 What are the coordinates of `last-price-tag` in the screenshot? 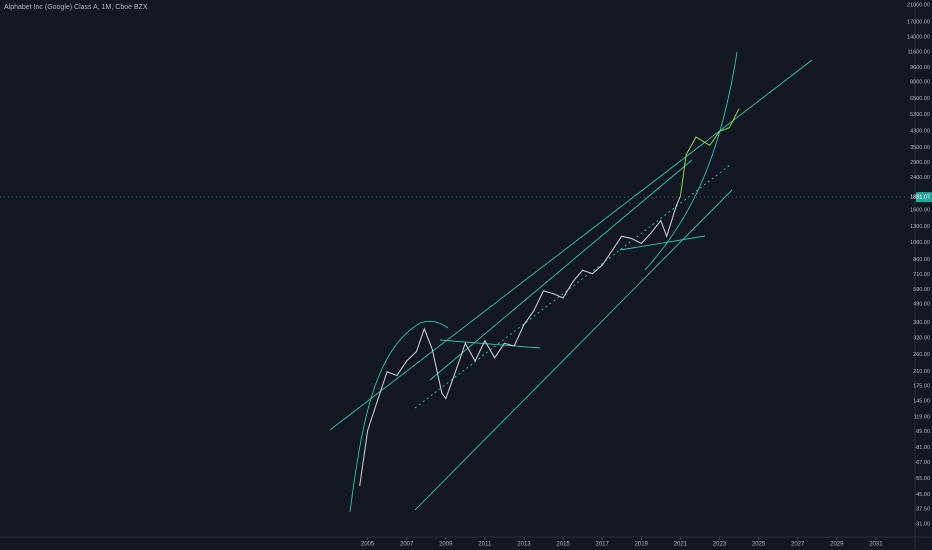 It's located at (924, 197).